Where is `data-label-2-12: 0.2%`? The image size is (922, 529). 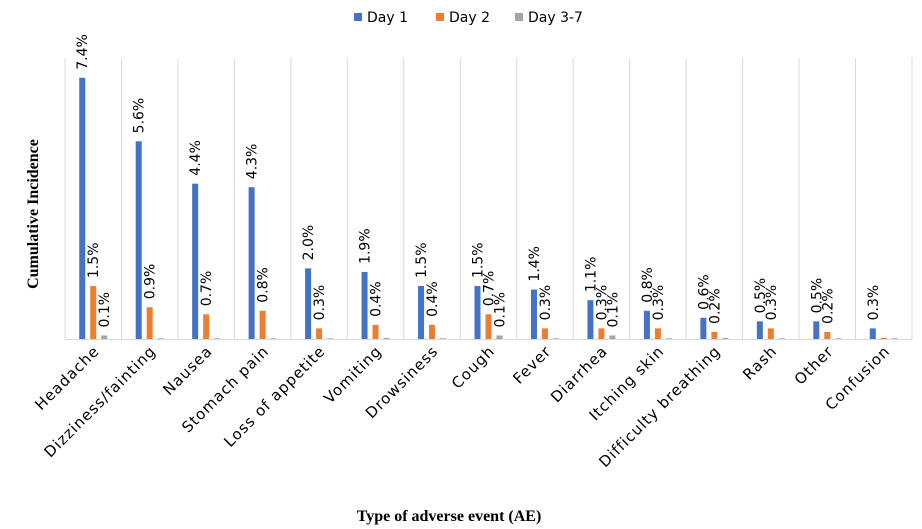 data-label-2-12: 0.2% is located at coordinates (715, 306).